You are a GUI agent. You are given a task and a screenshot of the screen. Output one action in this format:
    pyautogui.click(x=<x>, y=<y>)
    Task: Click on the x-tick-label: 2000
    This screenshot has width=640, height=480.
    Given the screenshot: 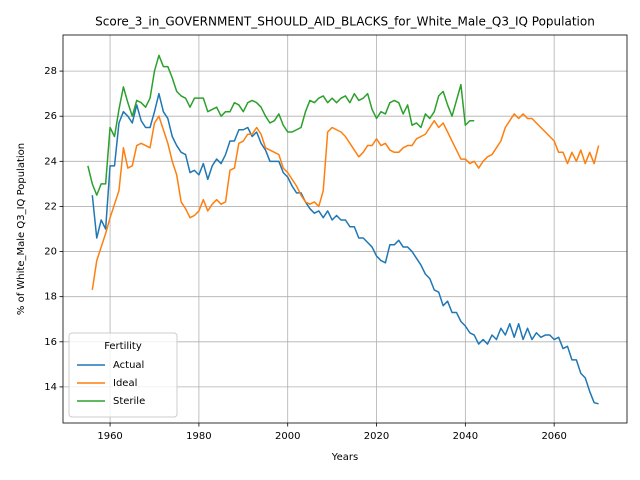 What is the action you would take?
    pyautogui.click(x=287, y=436)
    